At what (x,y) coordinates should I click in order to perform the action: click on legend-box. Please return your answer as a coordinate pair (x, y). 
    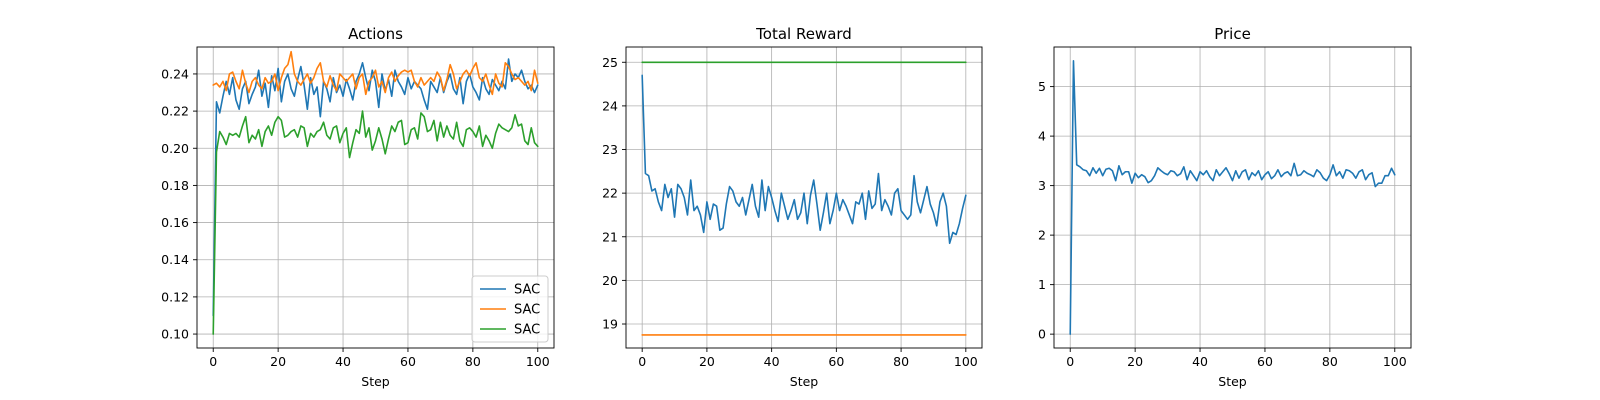
    Looking at the image, I should click on (510, 309).